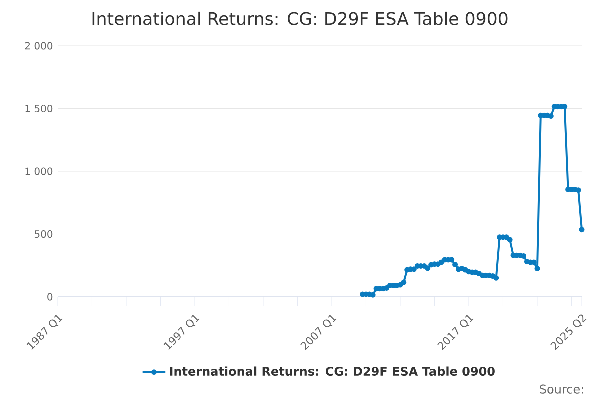 Image resolution: width=600 pixels, height=400 pixels. I want to click on y-tick-label: 1 000, so click(39, 172).